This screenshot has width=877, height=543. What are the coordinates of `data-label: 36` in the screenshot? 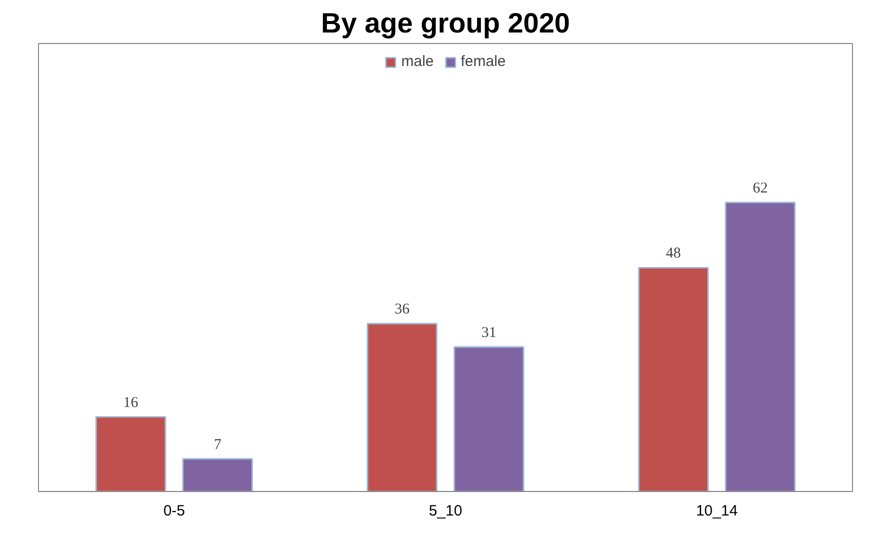 It's located at (402, 310).